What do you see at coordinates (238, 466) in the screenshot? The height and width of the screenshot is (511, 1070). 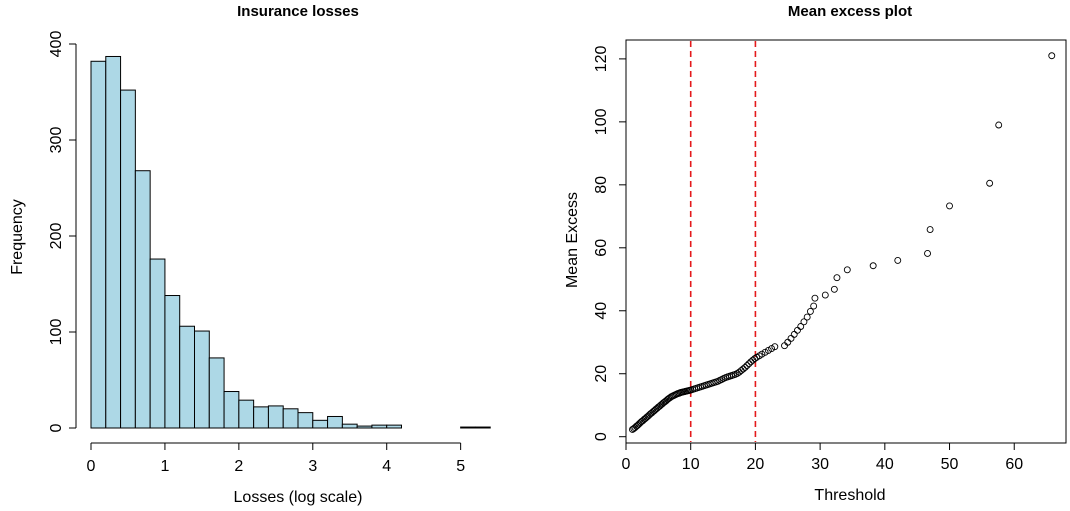 I see `histogram-x-tick-label: 2` at bounding box center [238, 466].